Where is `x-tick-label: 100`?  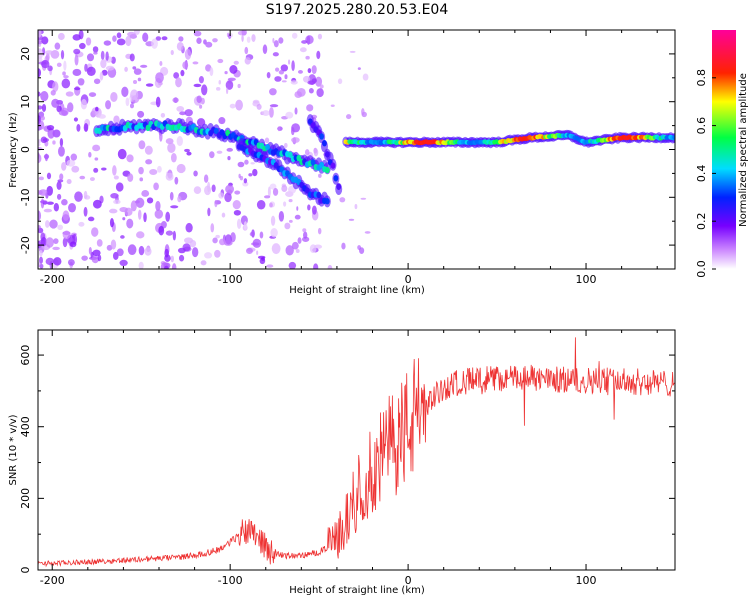 x-tick-label: 100 is located at coordinates (586, 279).